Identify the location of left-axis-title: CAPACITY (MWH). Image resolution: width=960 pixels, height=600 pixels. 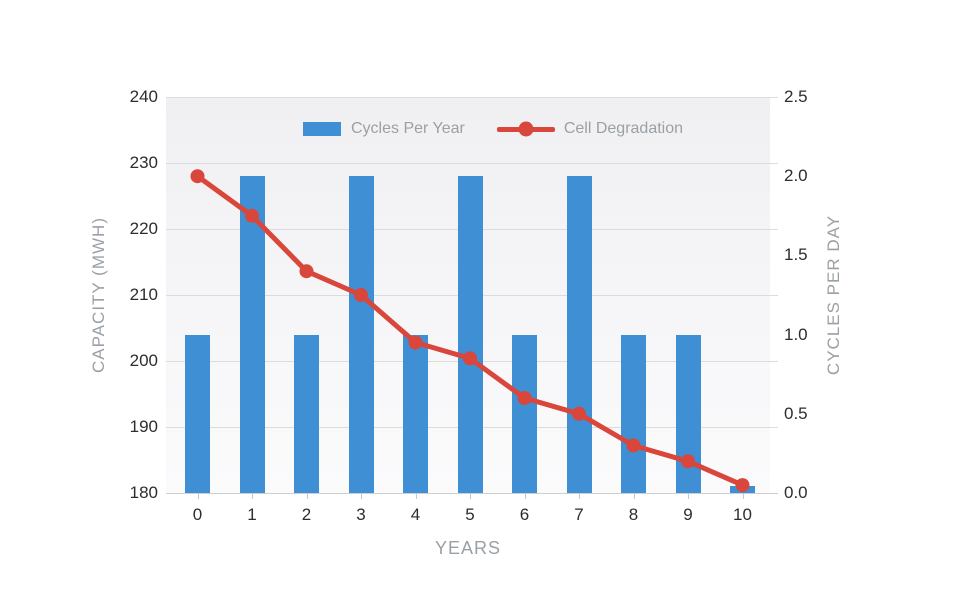
(98, 295).